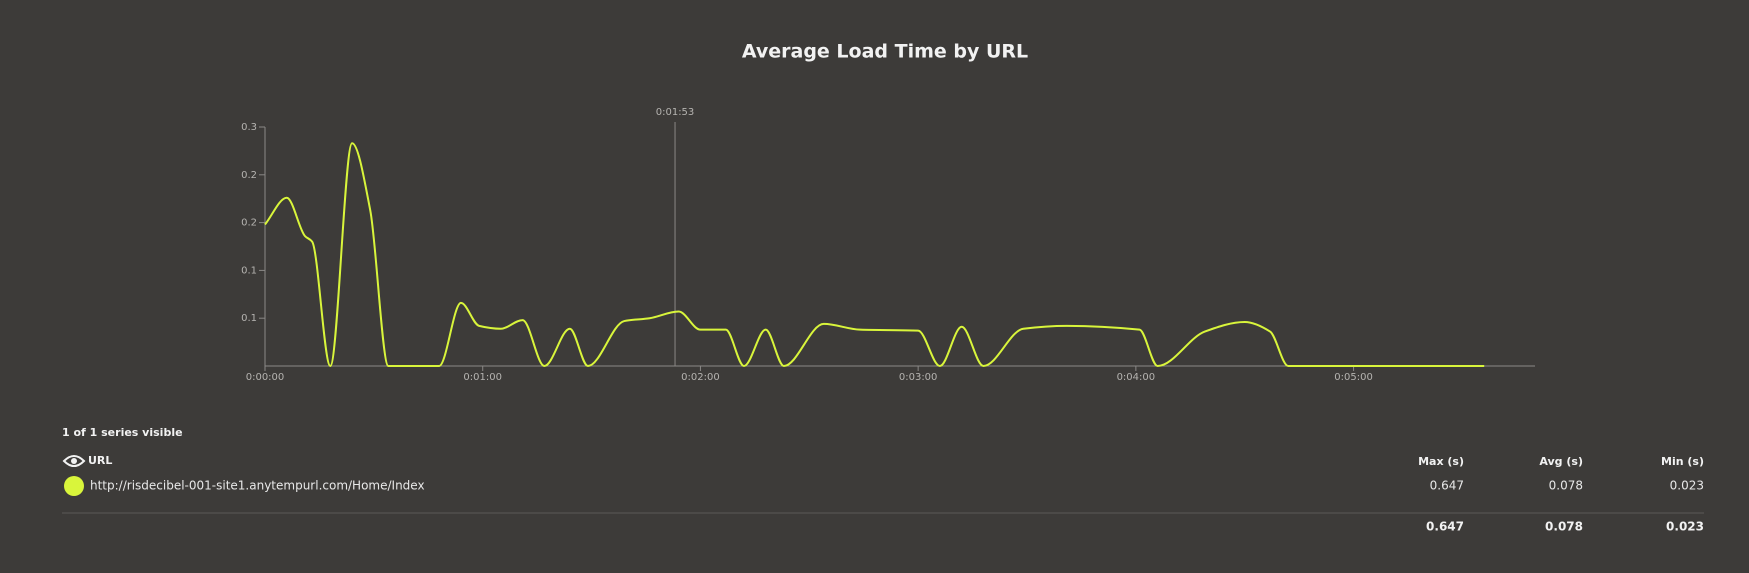 The image size is (1749, 573). What do you see at coordinates (1447, 486) in the screenshot?
I see `max-cell: 0.647` at bounding box center [1447, 486].